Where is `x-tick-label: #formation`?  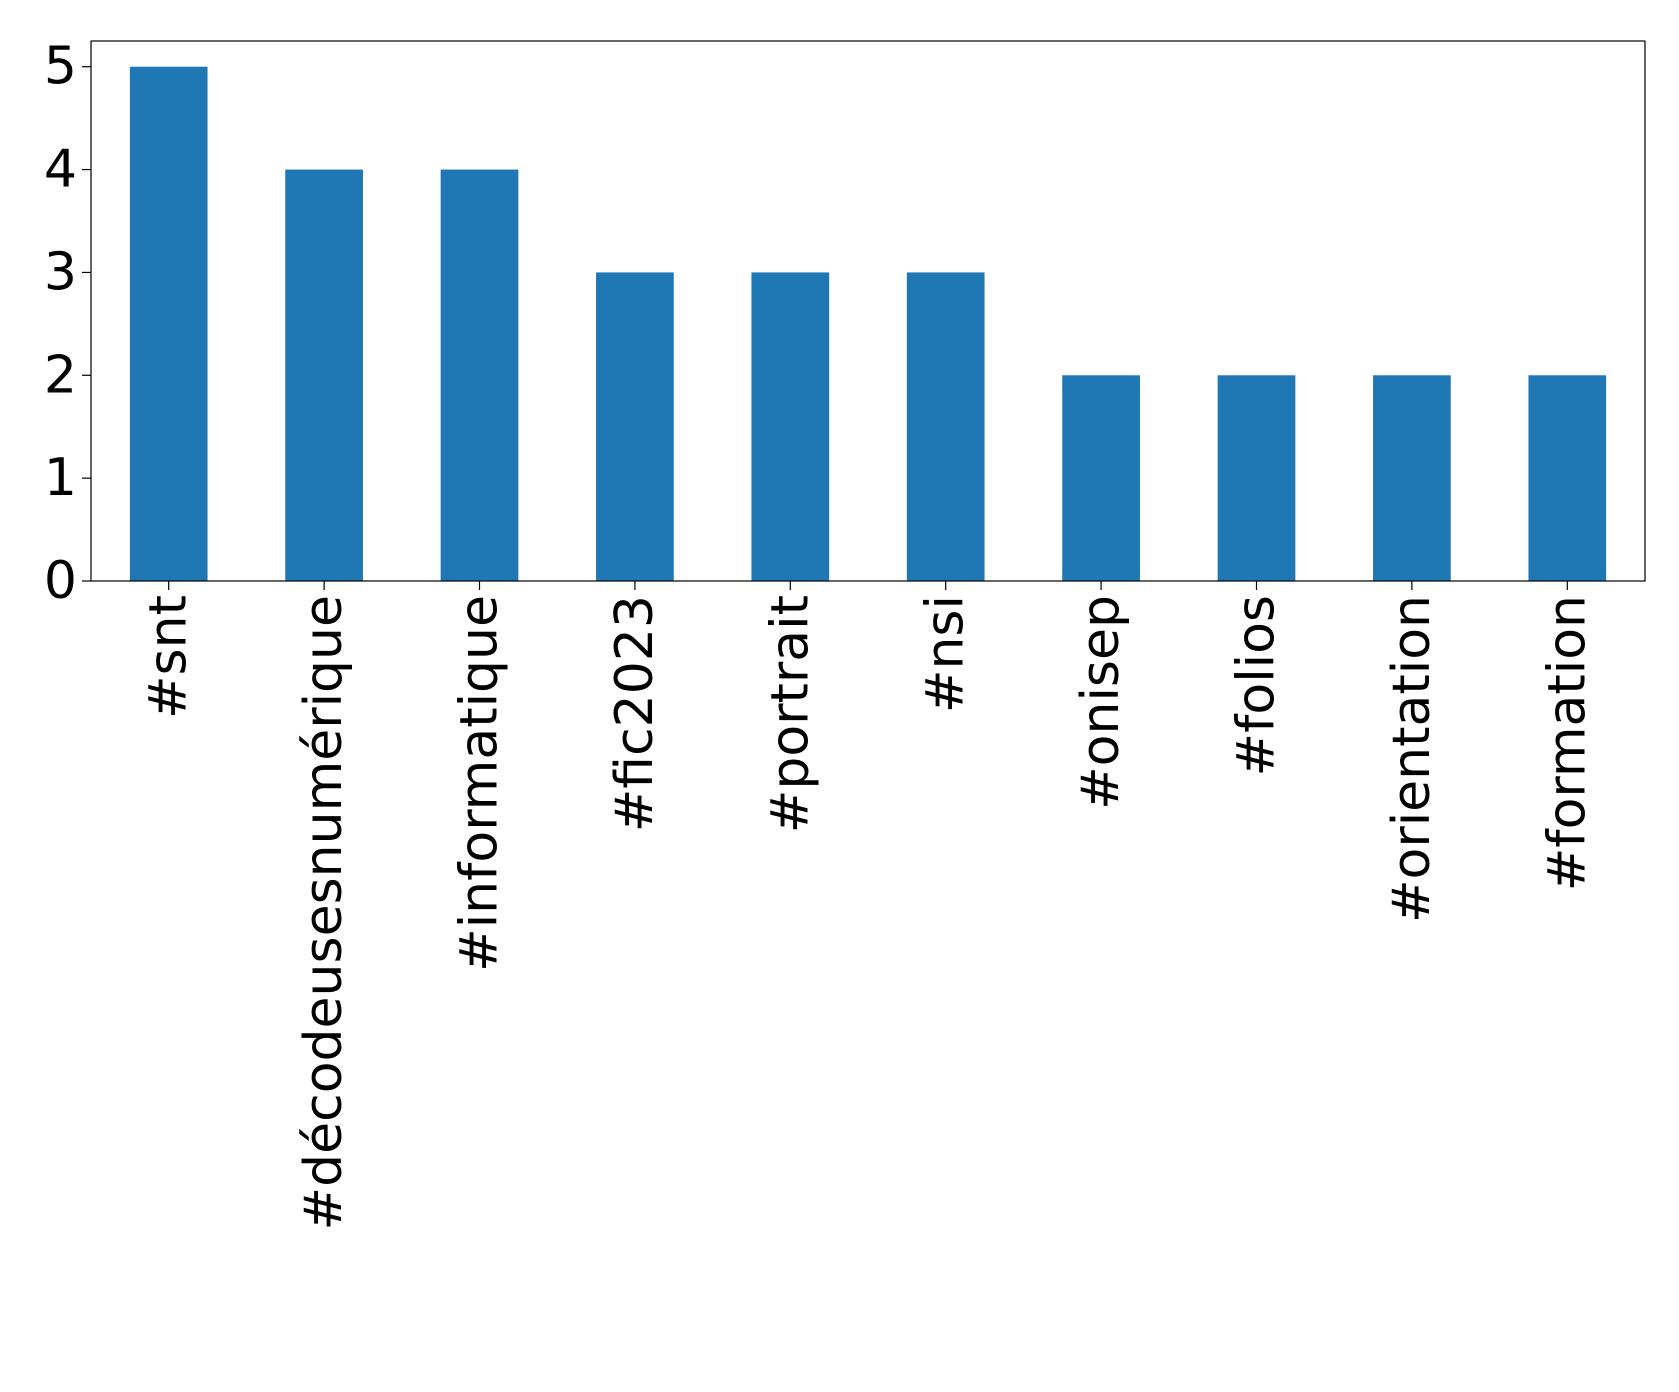
x-tick-label: #formation is located at coordinates (1567, 743).